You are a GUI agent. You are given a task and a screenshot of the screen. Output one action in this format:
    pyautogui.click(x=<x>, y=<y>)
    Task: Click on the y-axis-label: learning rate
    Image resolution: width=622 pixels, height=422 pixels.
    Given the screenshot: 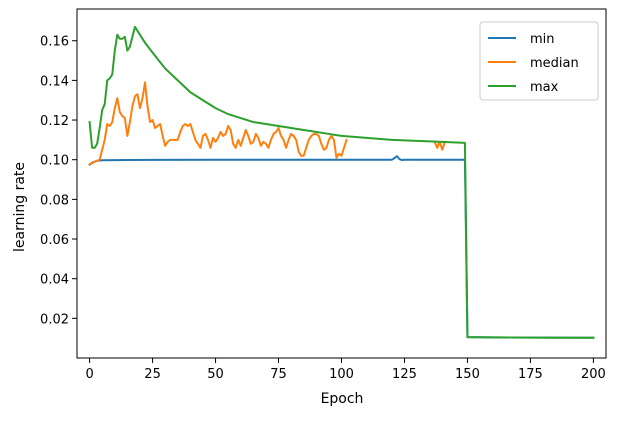 What is the action you would take?
    pyautogui.click(x=20, y=207)
    